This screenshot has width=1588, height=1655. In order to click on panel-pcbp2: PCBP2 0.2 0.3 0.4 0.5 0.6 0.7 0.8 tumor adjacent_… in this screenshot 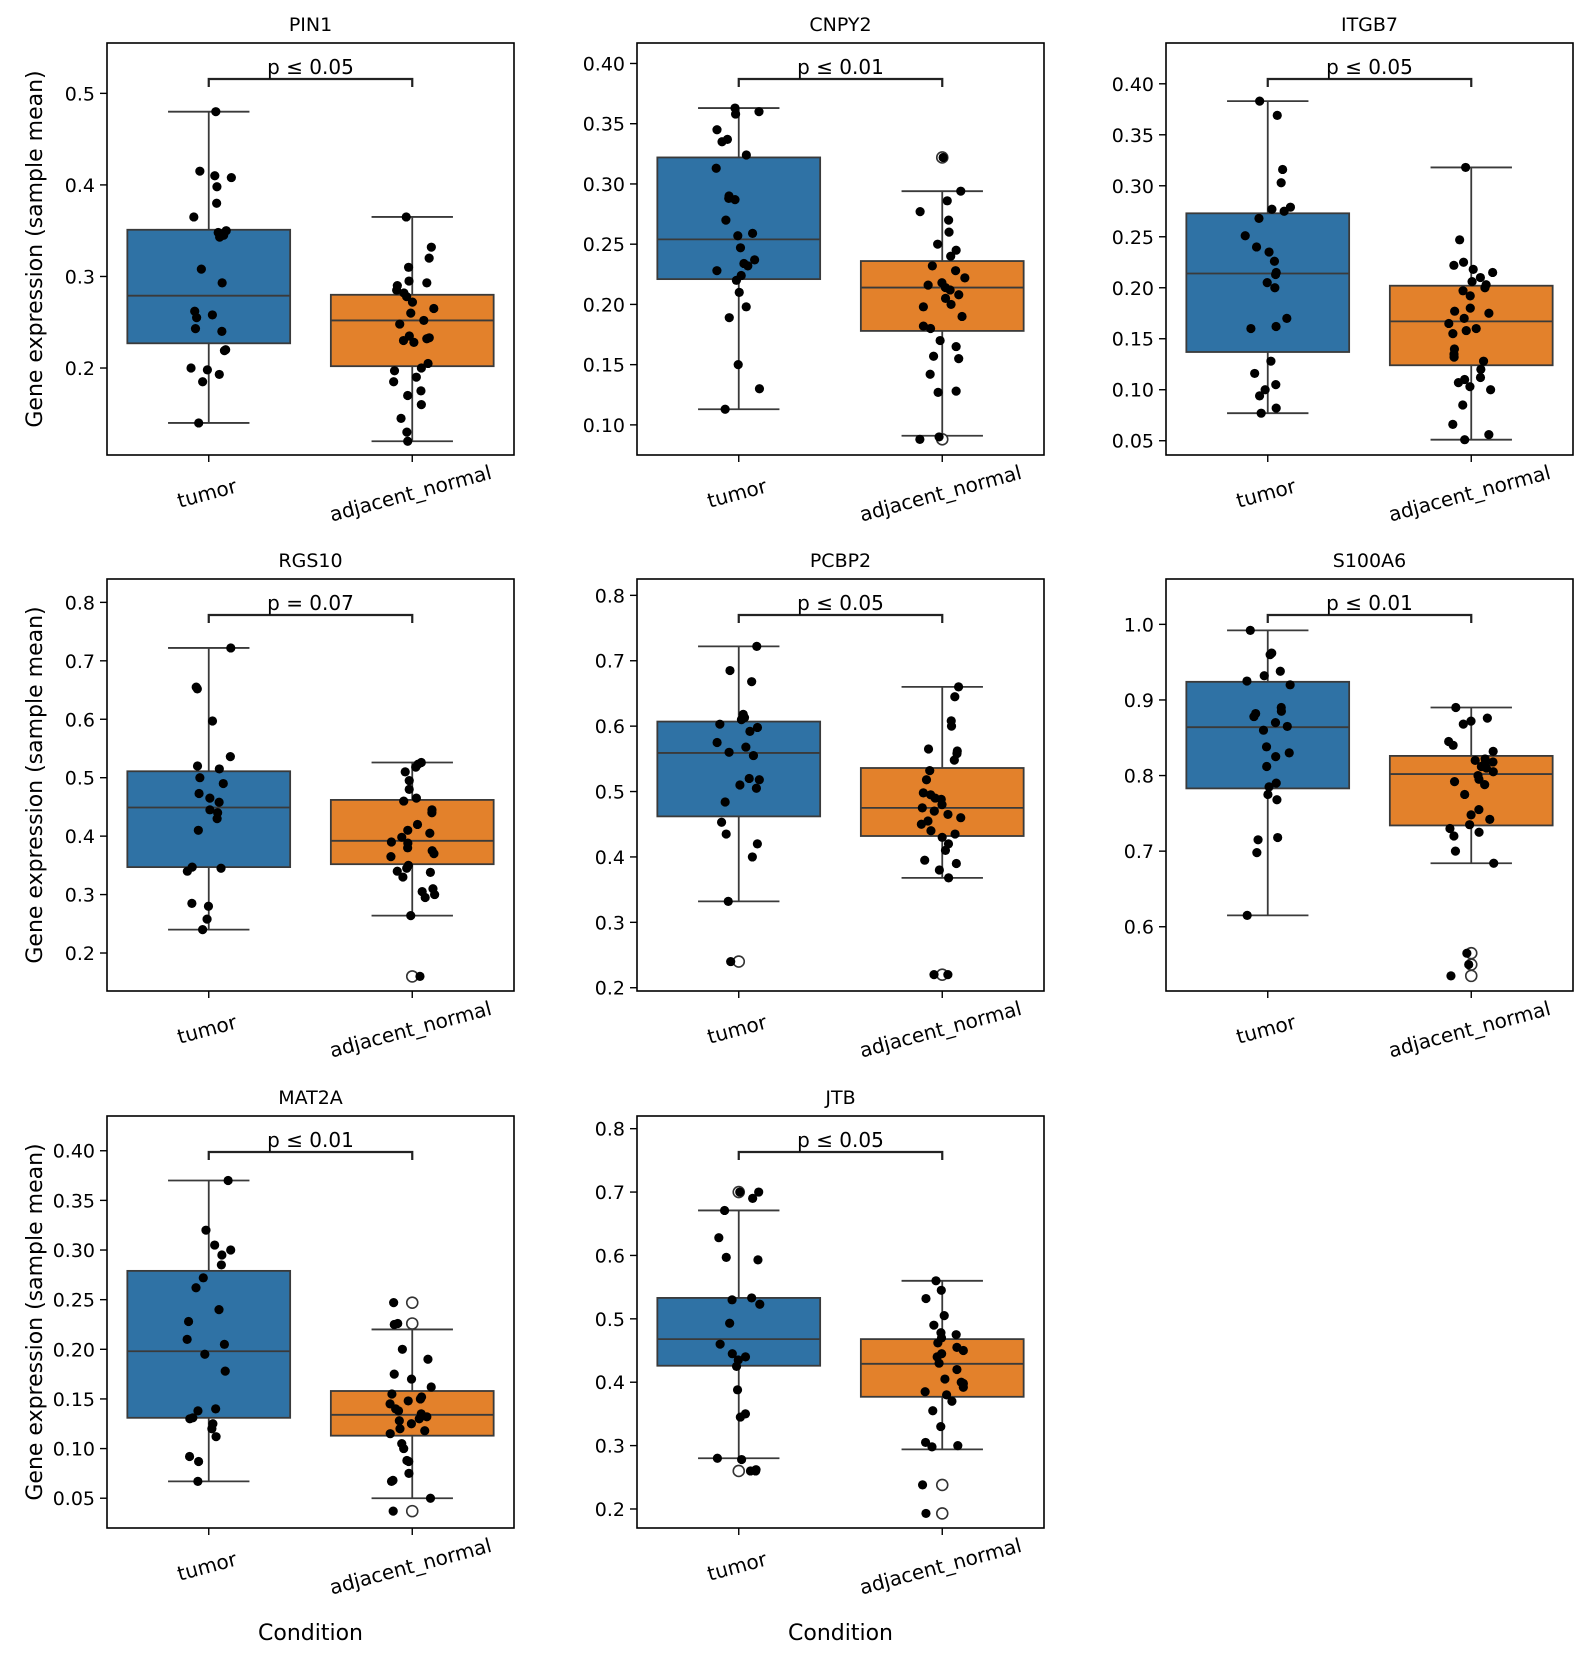, I will do `click(820, 806)`.